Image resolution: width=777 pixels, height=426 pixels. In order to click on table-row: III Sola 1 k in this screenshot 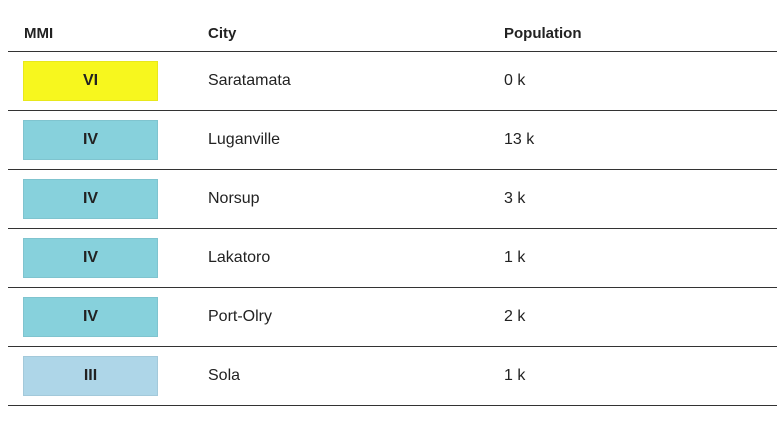, I will do `click(392, 376)`.